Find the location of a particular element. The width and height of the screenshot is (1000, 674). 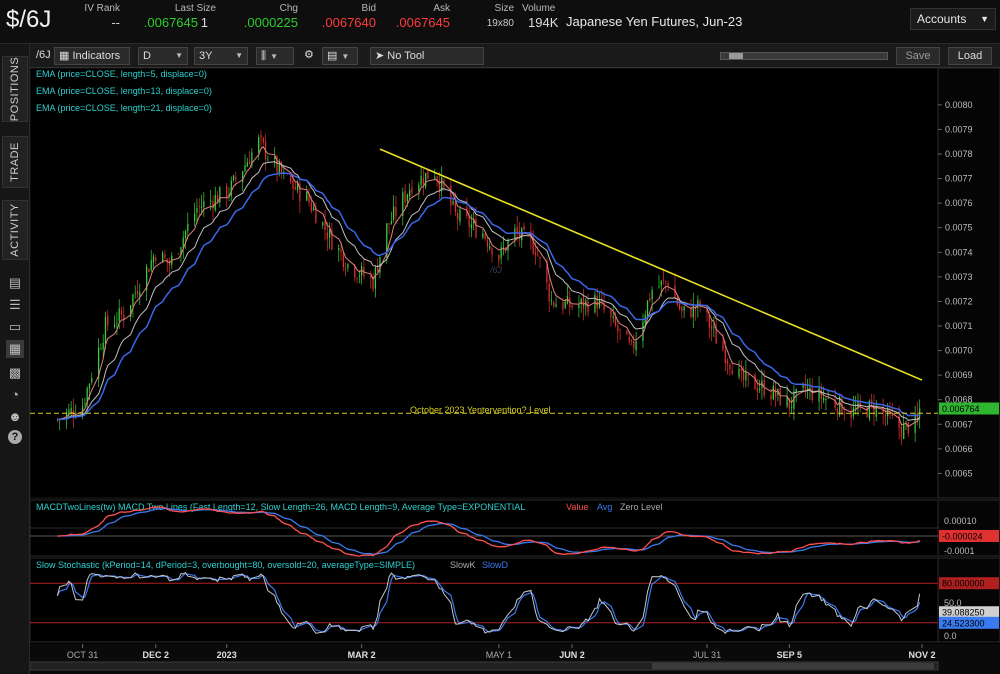

contract-name: Japanese Yen Futures, Jun-23 is located at coordinates (654, 21).